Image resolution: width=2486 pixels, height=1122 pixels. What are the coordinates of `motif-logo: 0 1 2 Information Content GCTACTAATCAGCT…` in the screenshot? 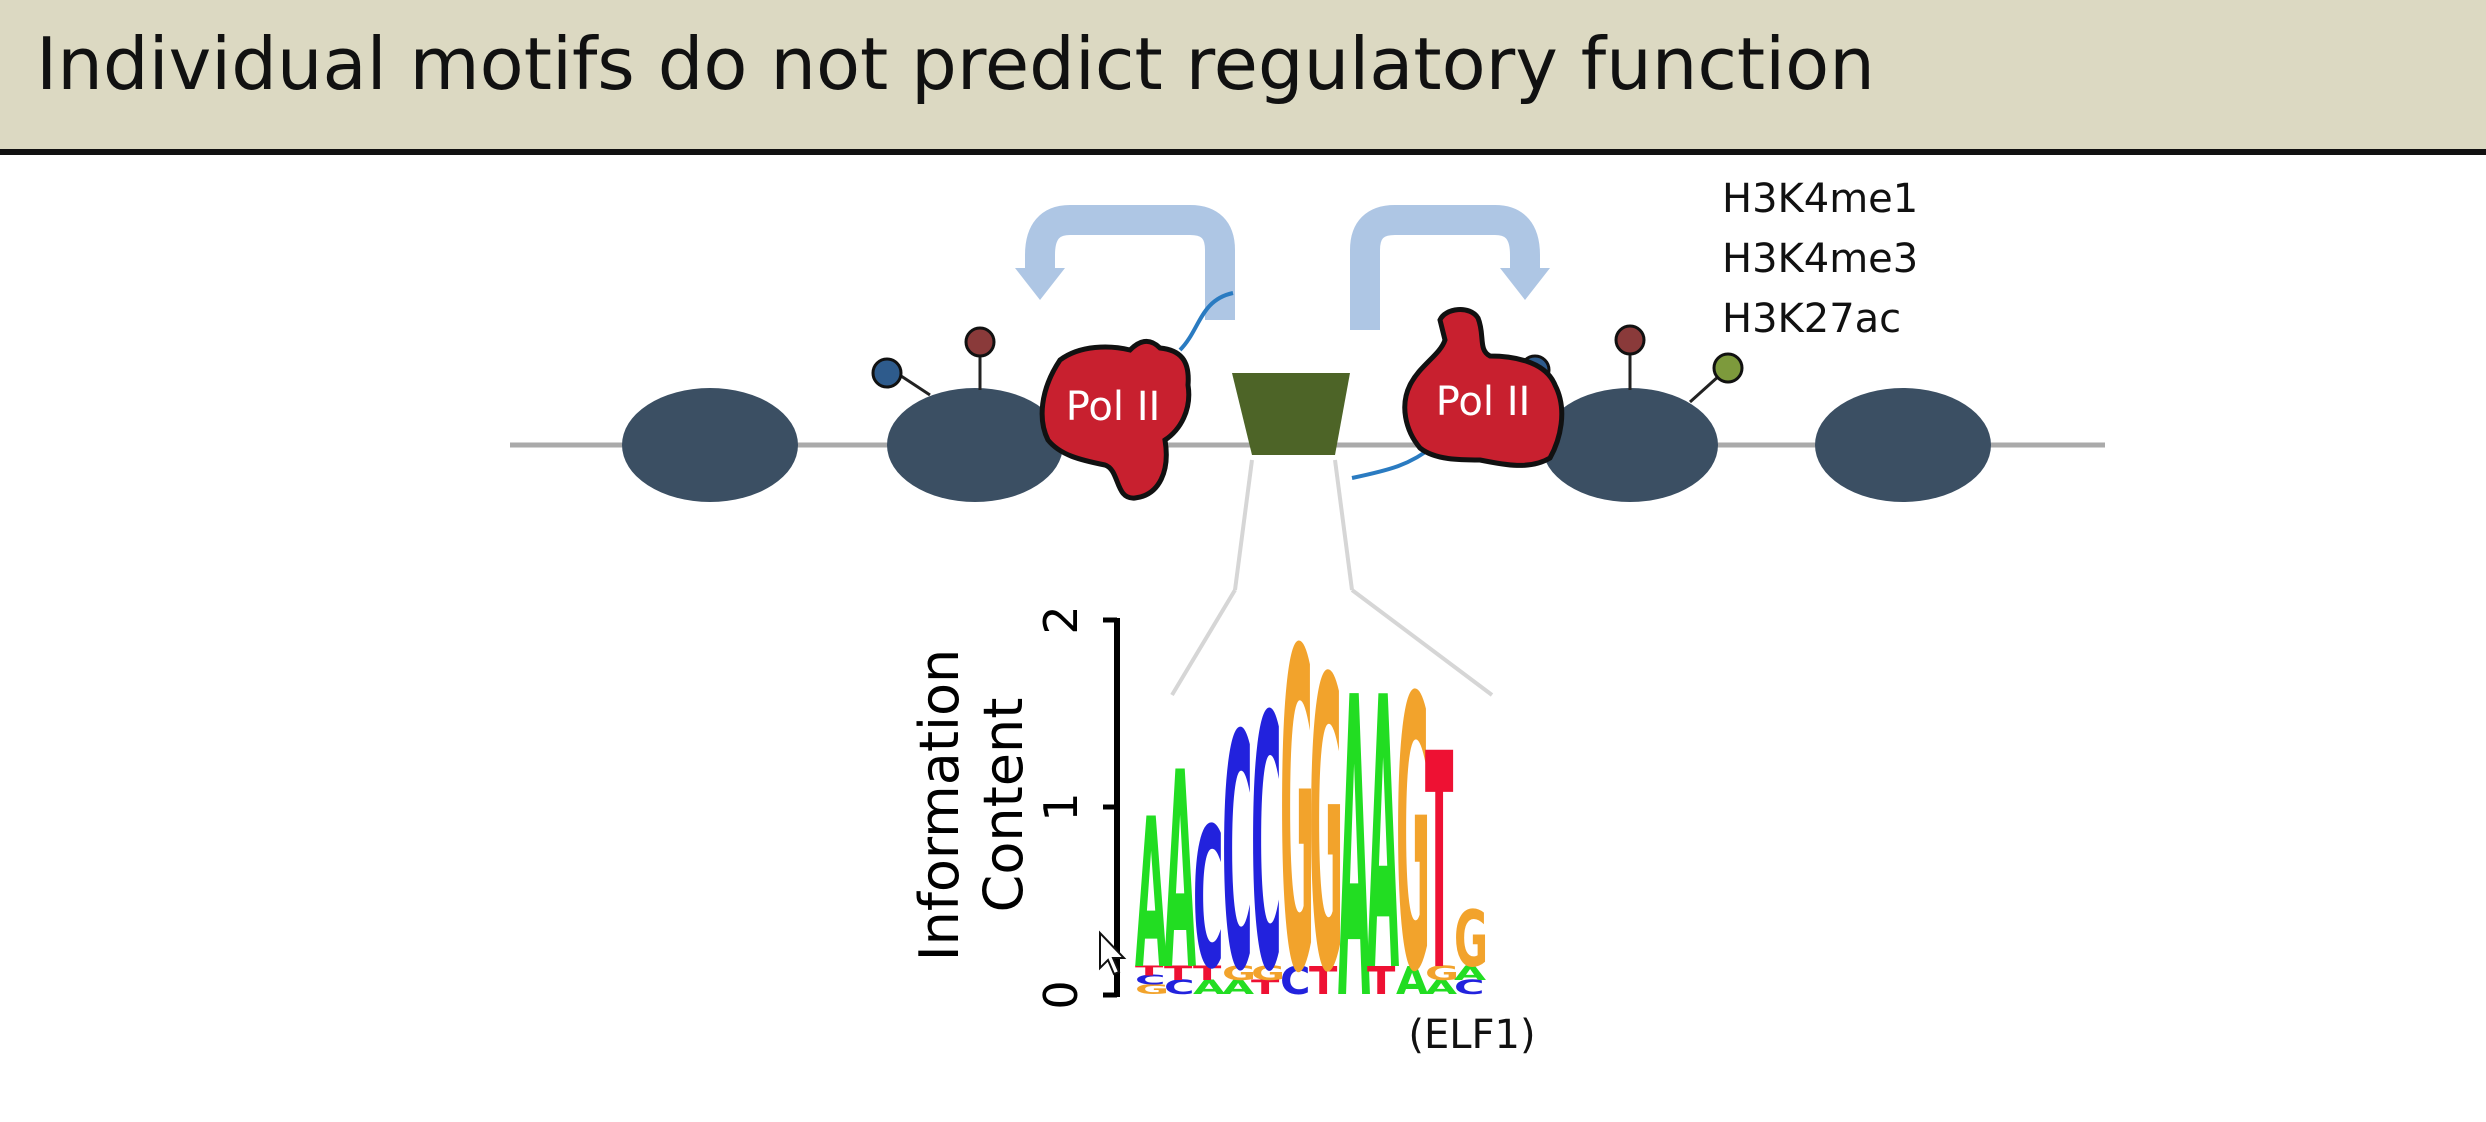 It's located at (1222, 827).